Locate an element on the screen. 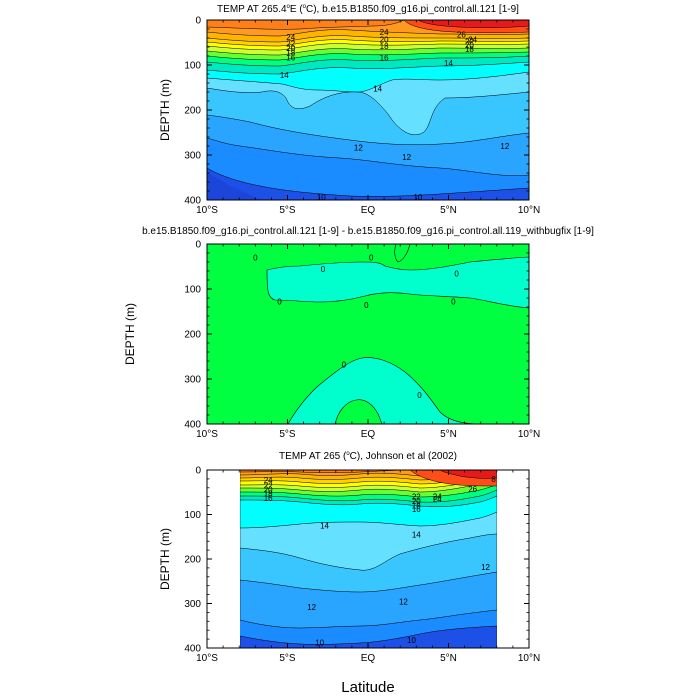 The width and height of the screenshot is (700, 700). diff-region-upper-gap is located at coordinates (402, 253).